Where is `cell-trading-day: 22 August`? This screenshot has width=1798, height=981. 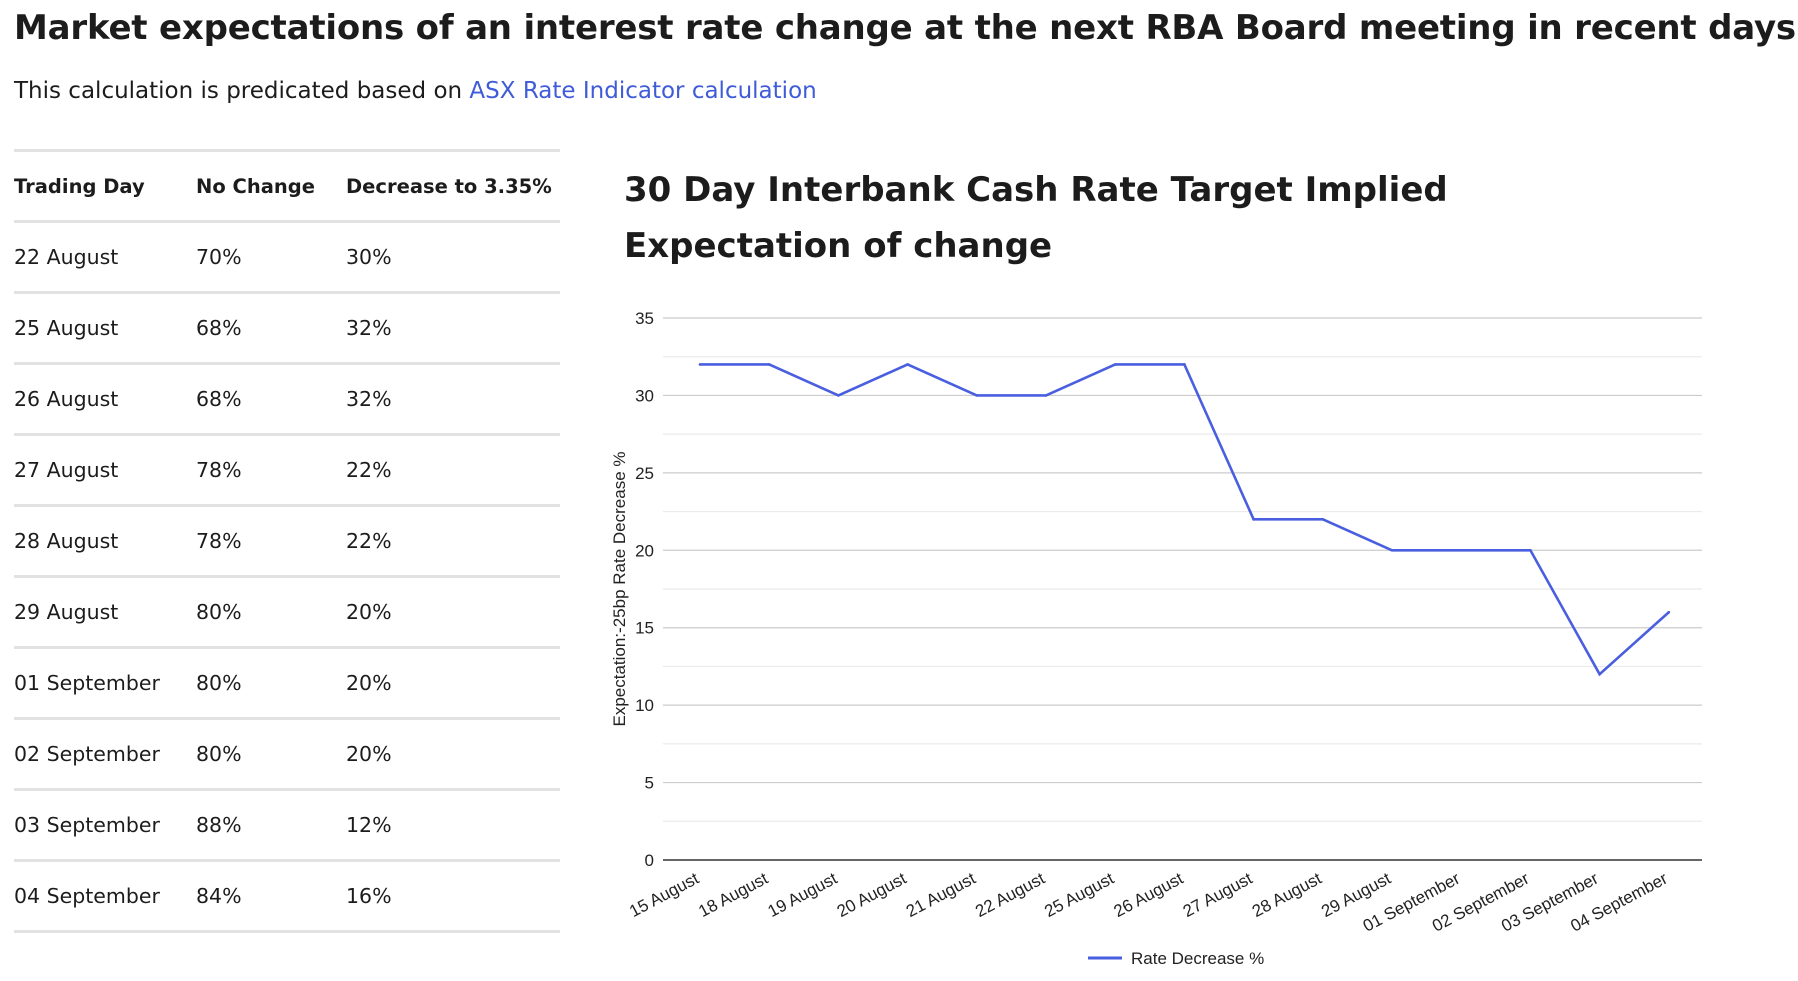
cell-trading-day: 22 August is located at coordinates (105, 256).